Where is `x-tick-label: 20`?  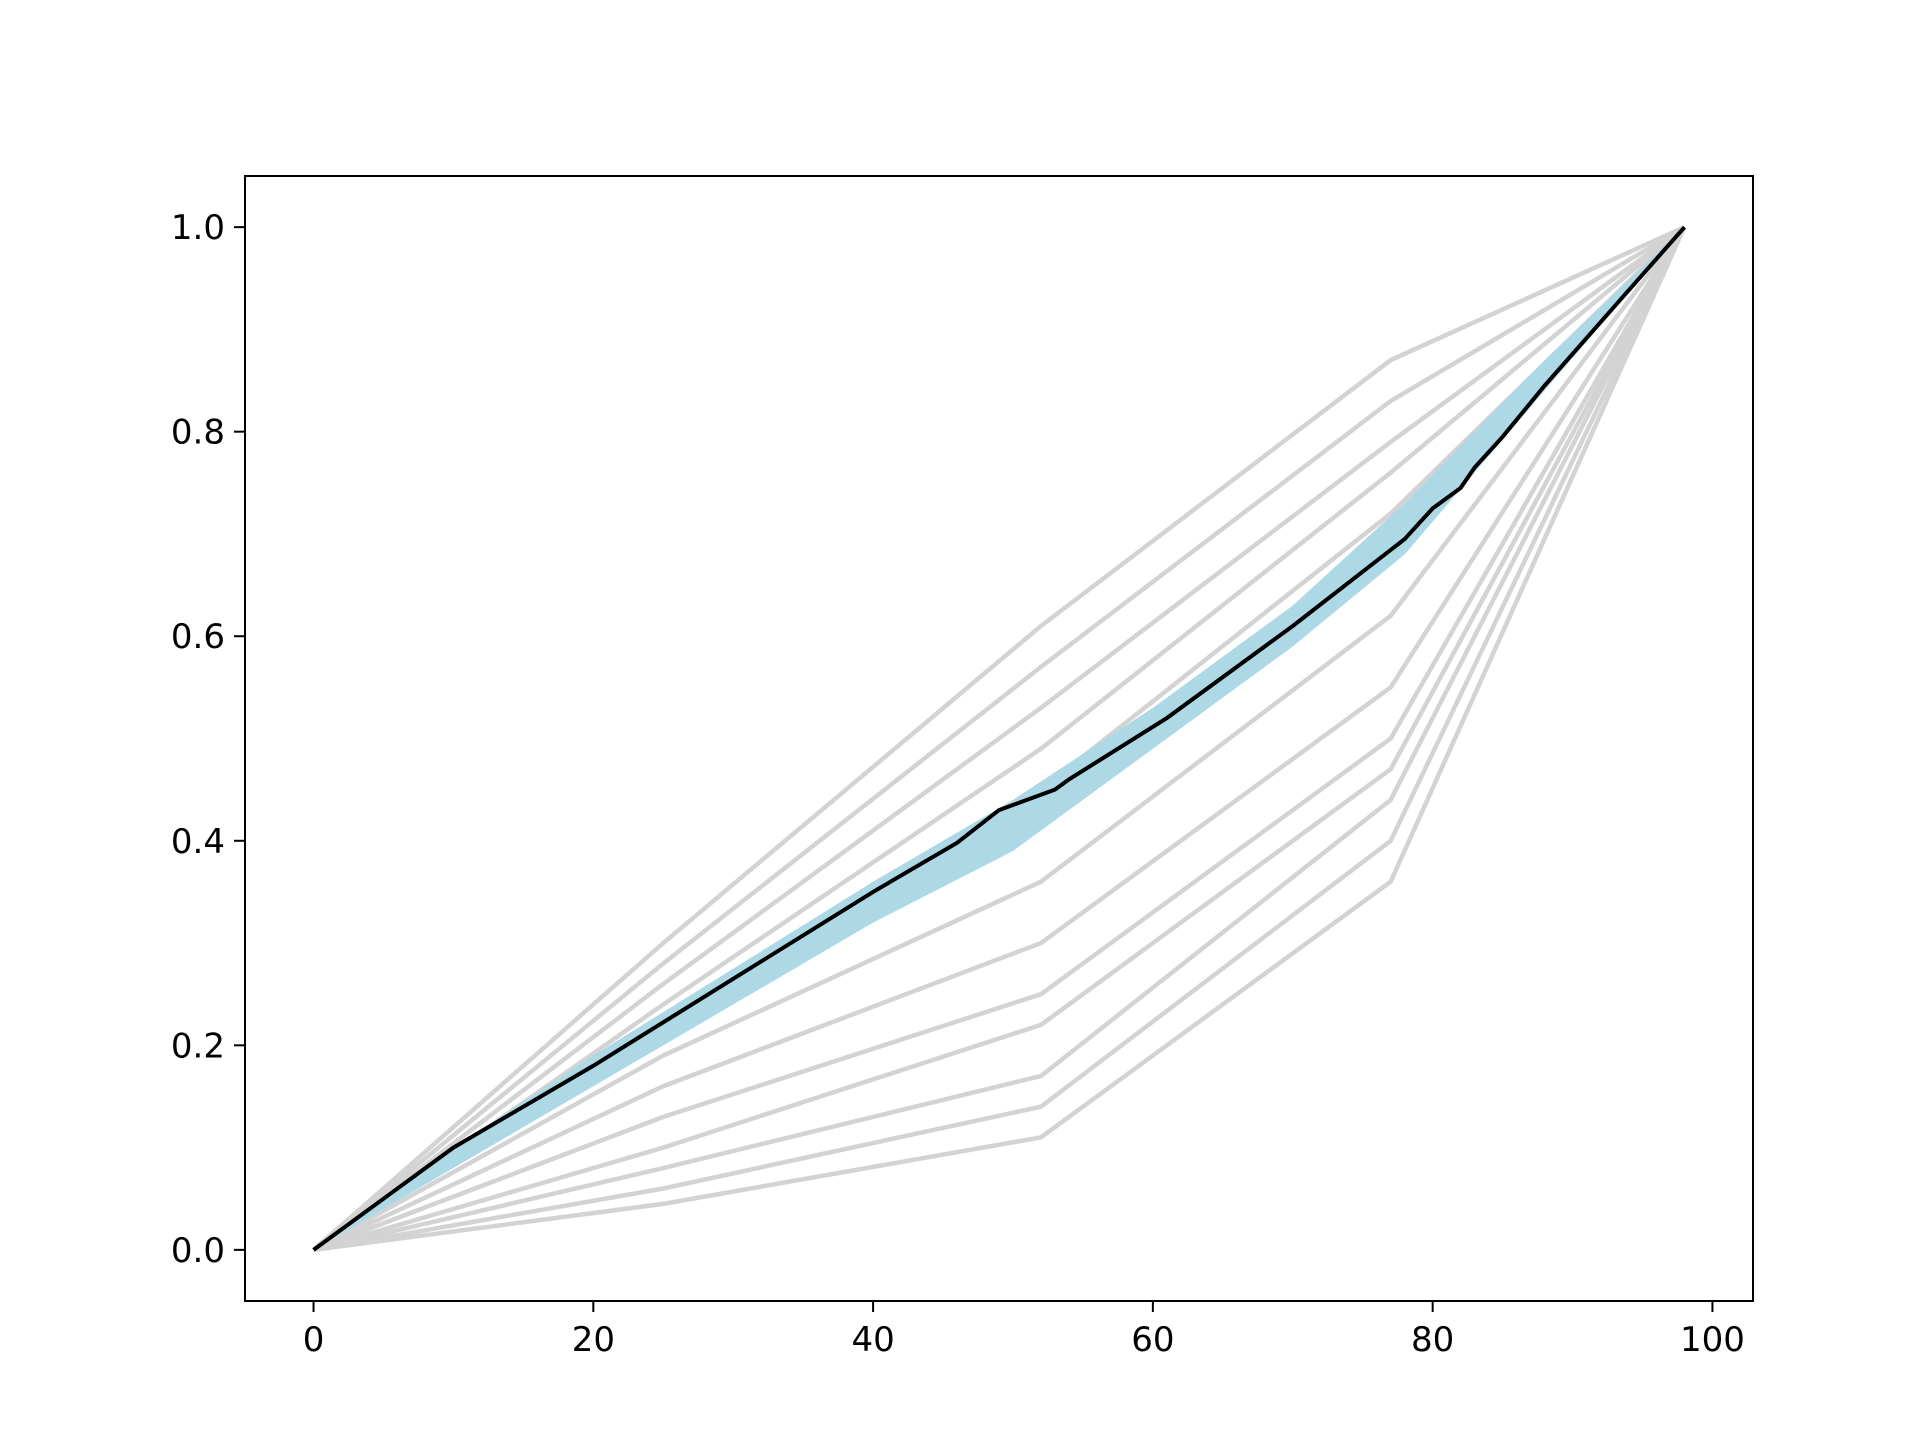
x-tick-label: 20 is located at coordinates (593, 1340).